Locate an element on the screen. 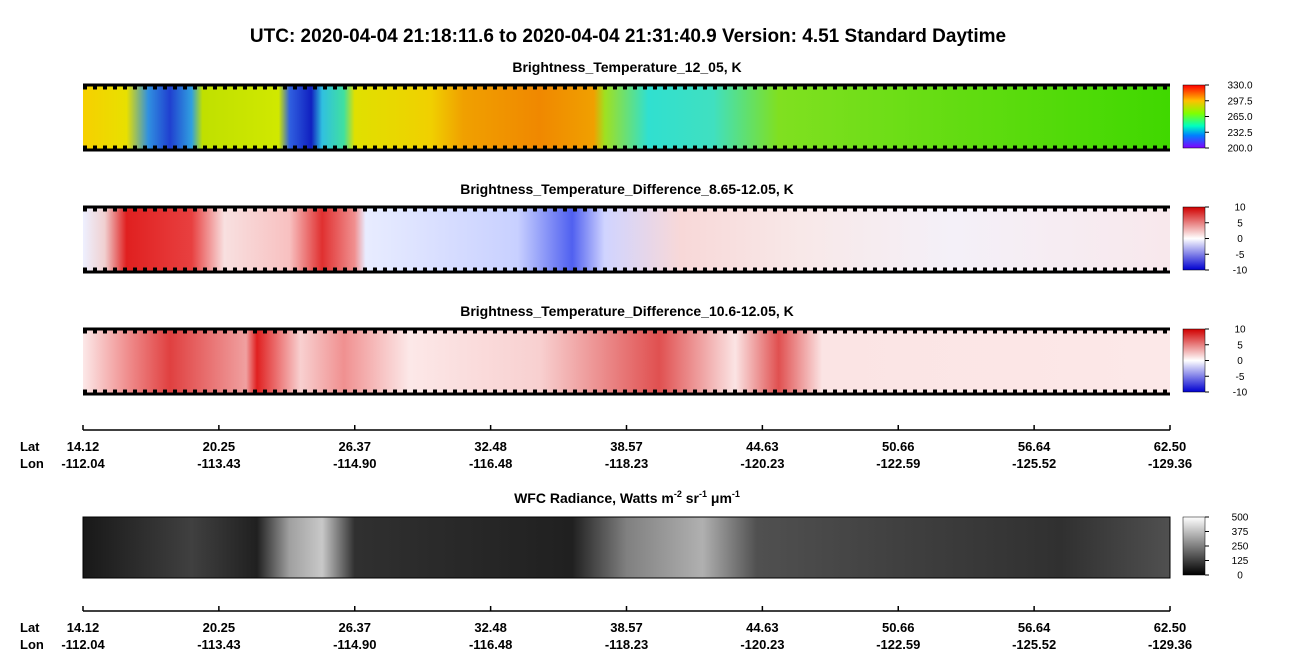  panel-title: Brightness_Temperature_12_05, K is located at coordinates (626, 67).